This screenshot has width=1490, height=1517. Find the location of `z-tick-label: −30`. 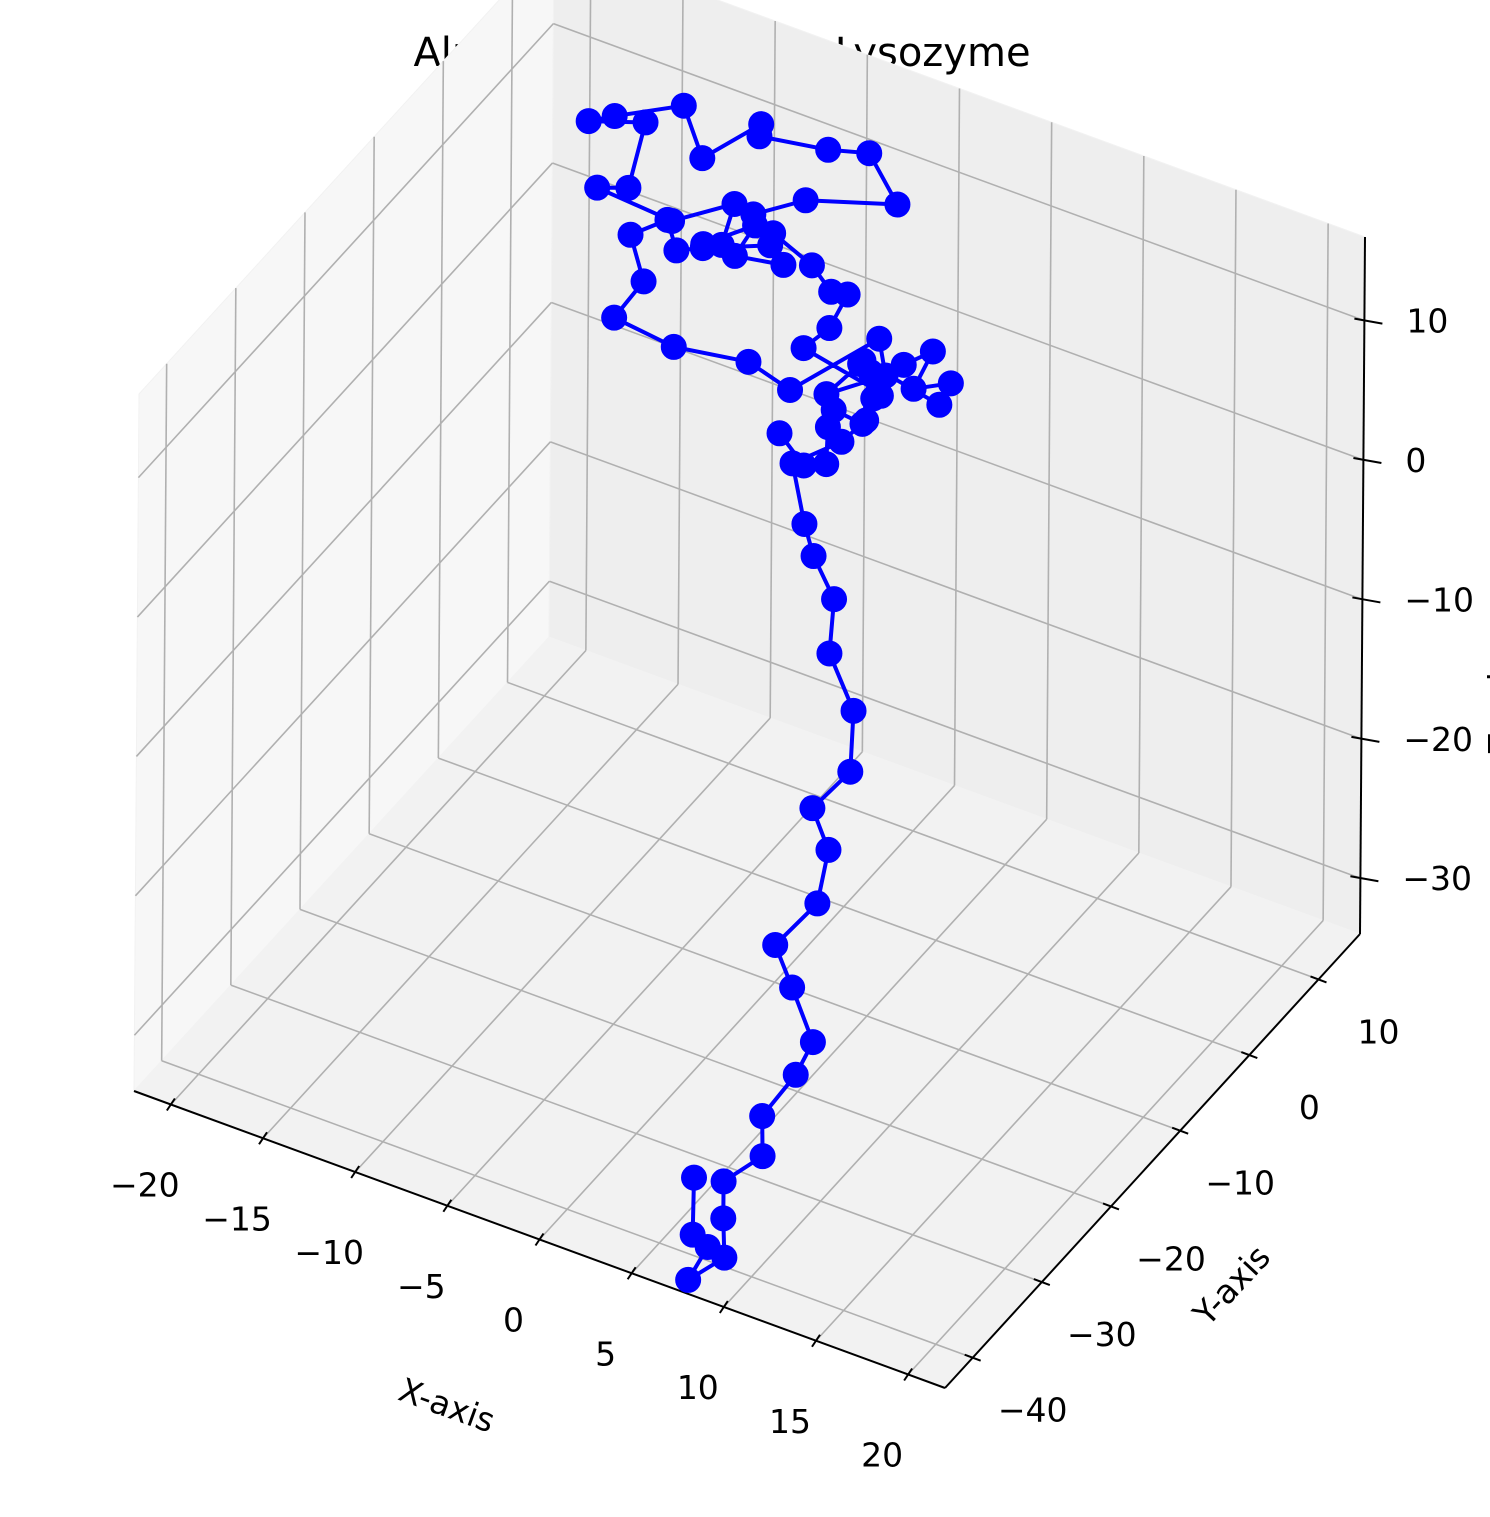

z-tick-label: −30 is located at coordinates (1437, 878).